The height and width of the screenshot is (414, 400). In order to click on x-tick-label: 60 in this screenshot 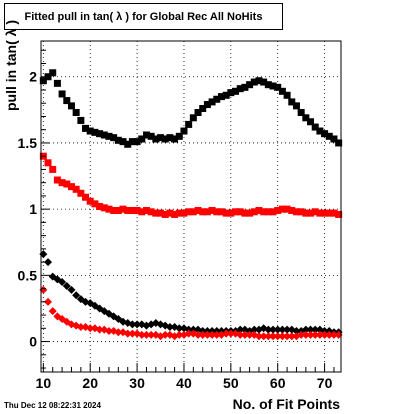, I will do `click(278, 383)`.